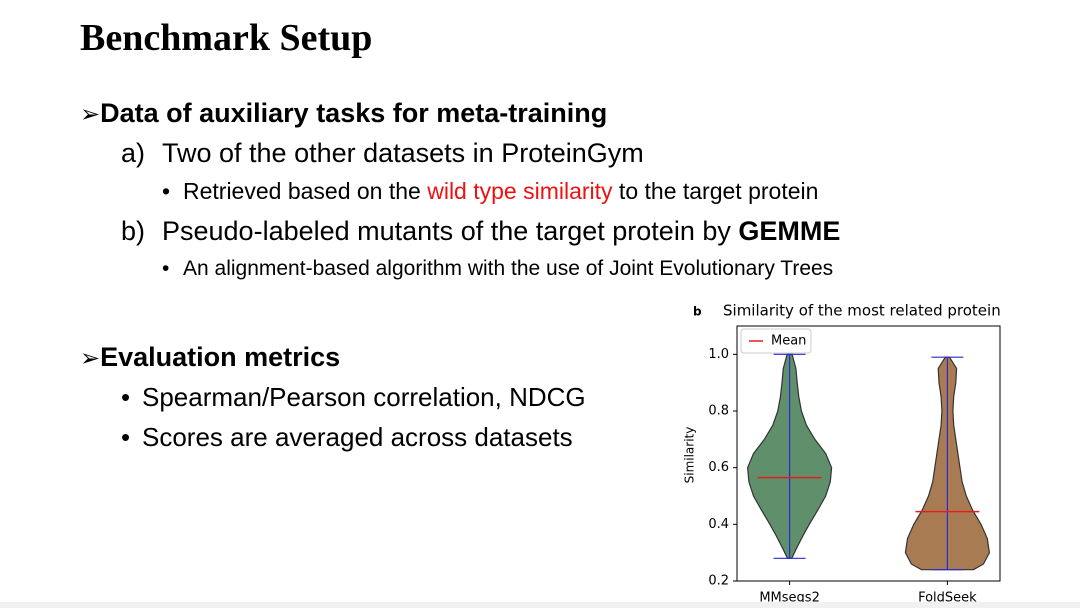 Image resolution: width=1080 pixels, height=608 pixels. I want to click on item-text: Two of the other datasets in ProteinGym, so click(403, 153).